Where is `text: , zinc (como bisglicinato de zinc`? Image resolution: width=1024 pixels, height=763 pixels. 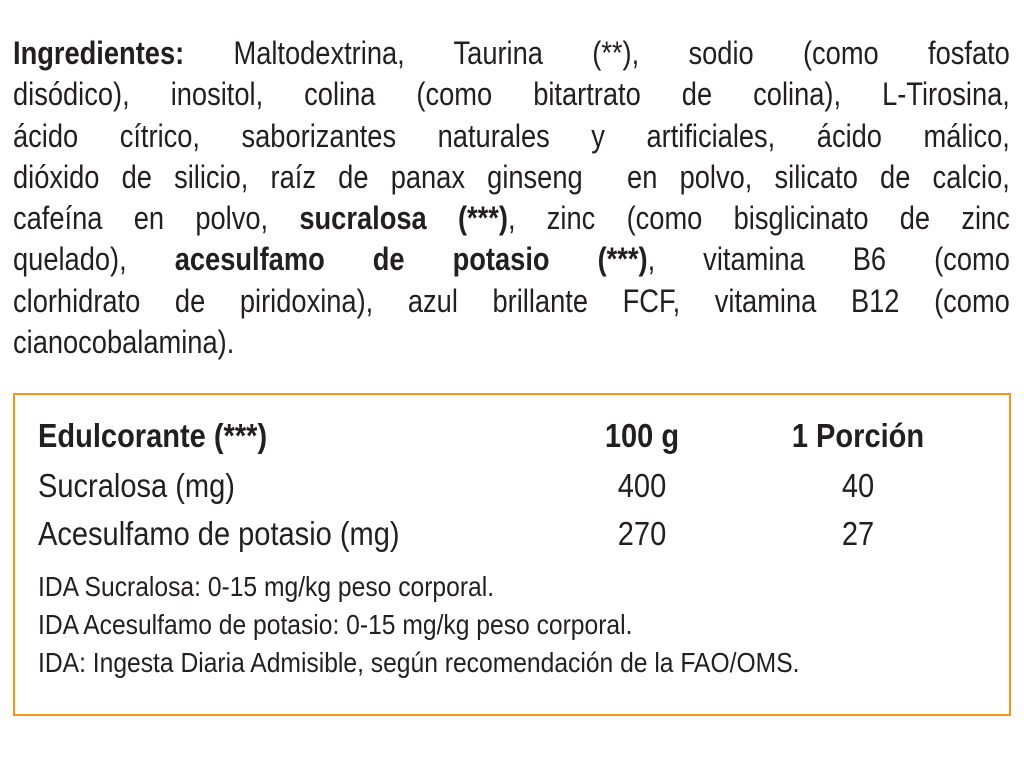 text: , zinc (como bisglicinato de zinc is located at coordinates (758, 218).